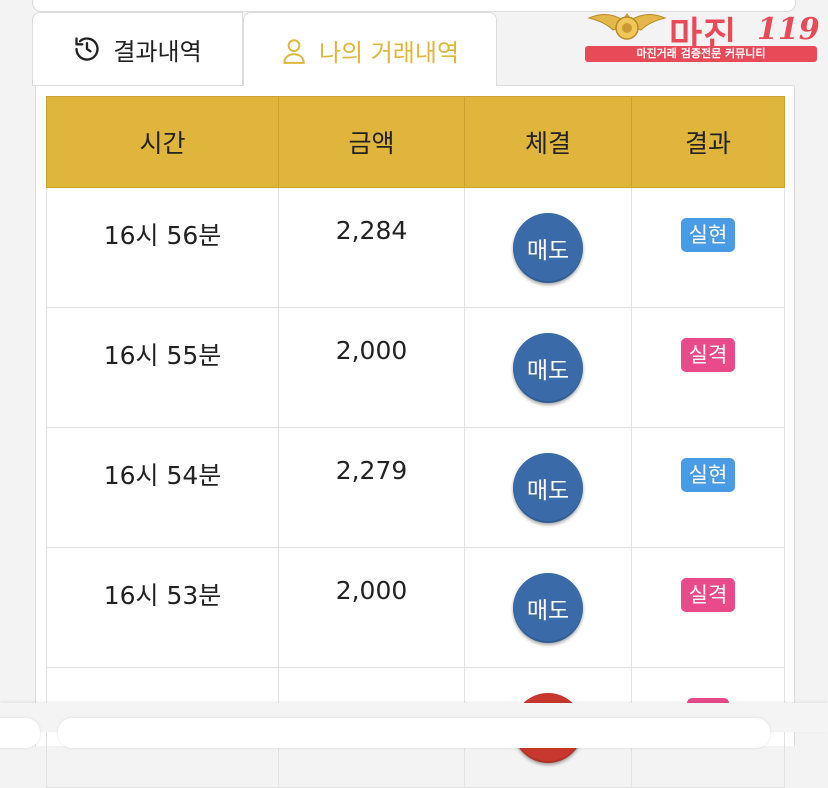  I want to click on table-header-row: 시간 금액 체결 결과, so click(415, 142).